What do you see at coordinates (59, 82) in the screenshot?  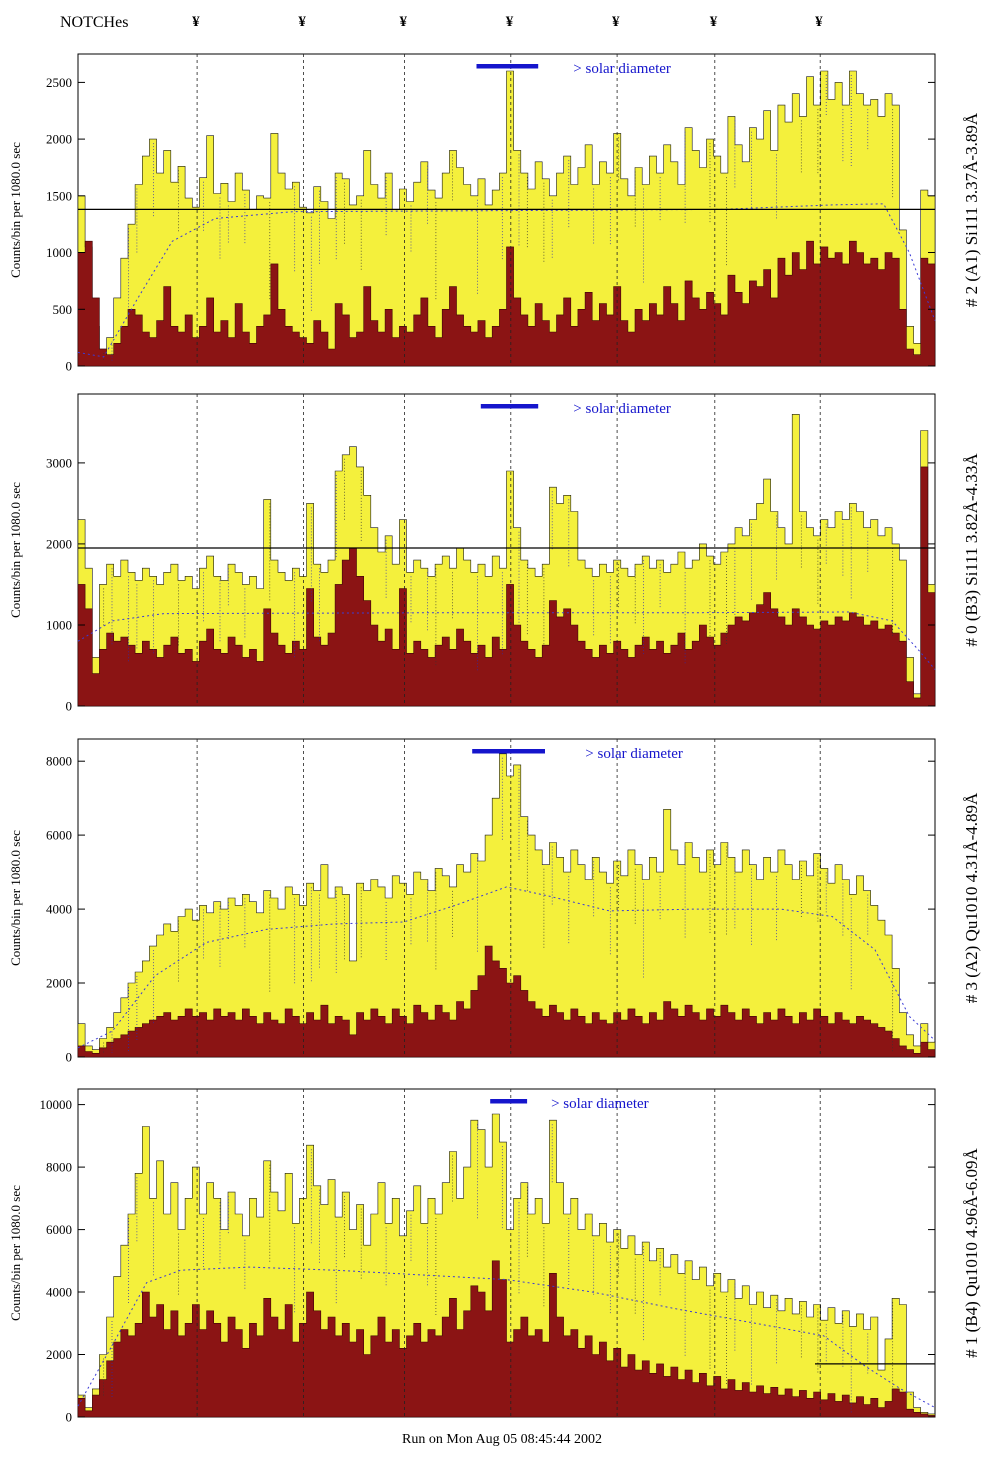 I see `y-tick-label: 2500` at bounding box center [59, 82].